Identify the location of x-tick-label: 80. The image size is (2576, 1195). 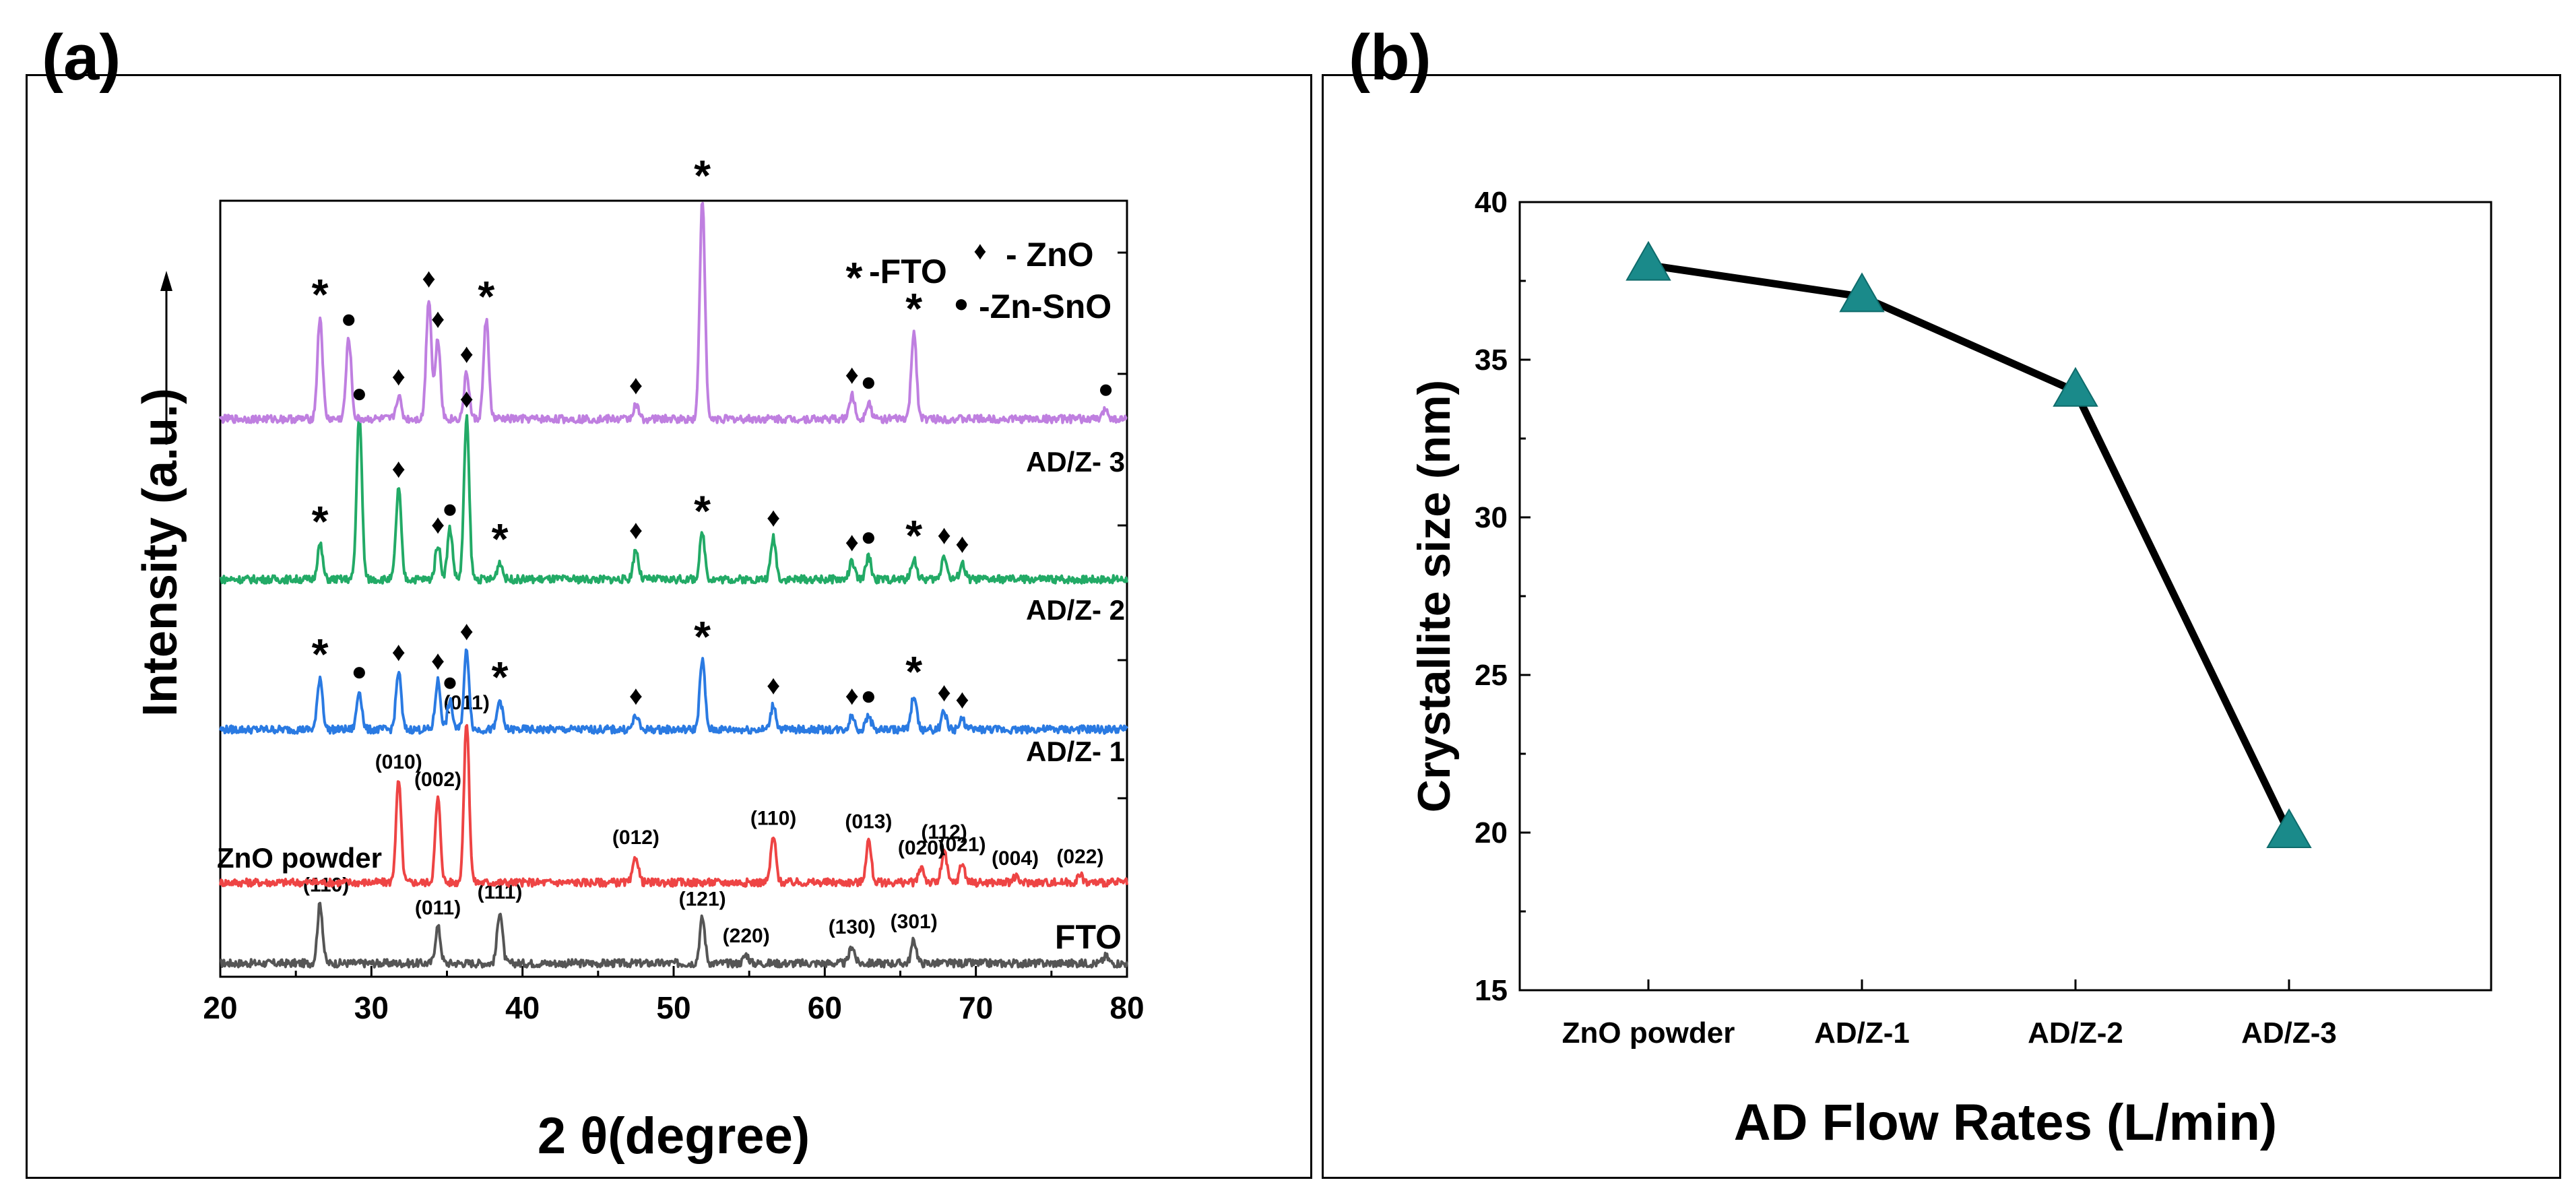
(1126, 1007).